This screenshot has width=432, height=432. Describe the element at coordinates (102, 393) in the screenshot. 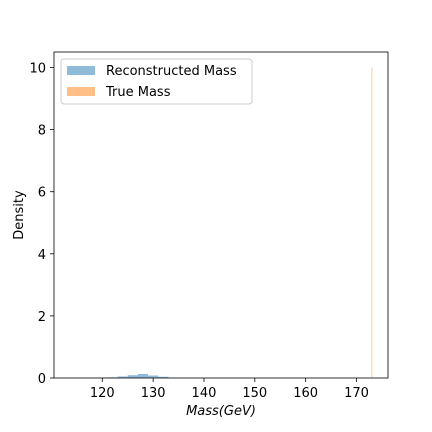

I see `x-tick-label-120: 120` at that location.